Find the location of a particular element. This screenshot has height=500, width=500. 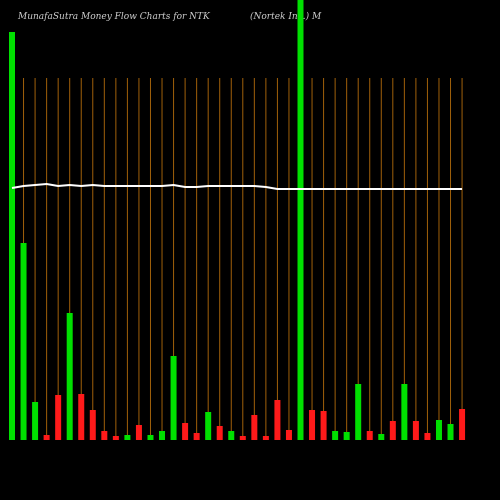

chart-title: MunafaSutra Money Flow Charts for NTK is located at coordinates (114, 17).